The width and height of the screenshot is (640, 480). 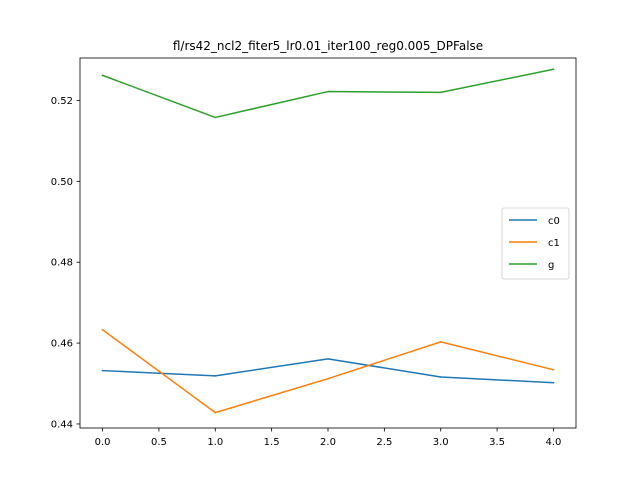 What do you see at coordinates (62, 182) in the screenshot?
I see `y-tick-label: 0.50` at bounding box center [62, 182].